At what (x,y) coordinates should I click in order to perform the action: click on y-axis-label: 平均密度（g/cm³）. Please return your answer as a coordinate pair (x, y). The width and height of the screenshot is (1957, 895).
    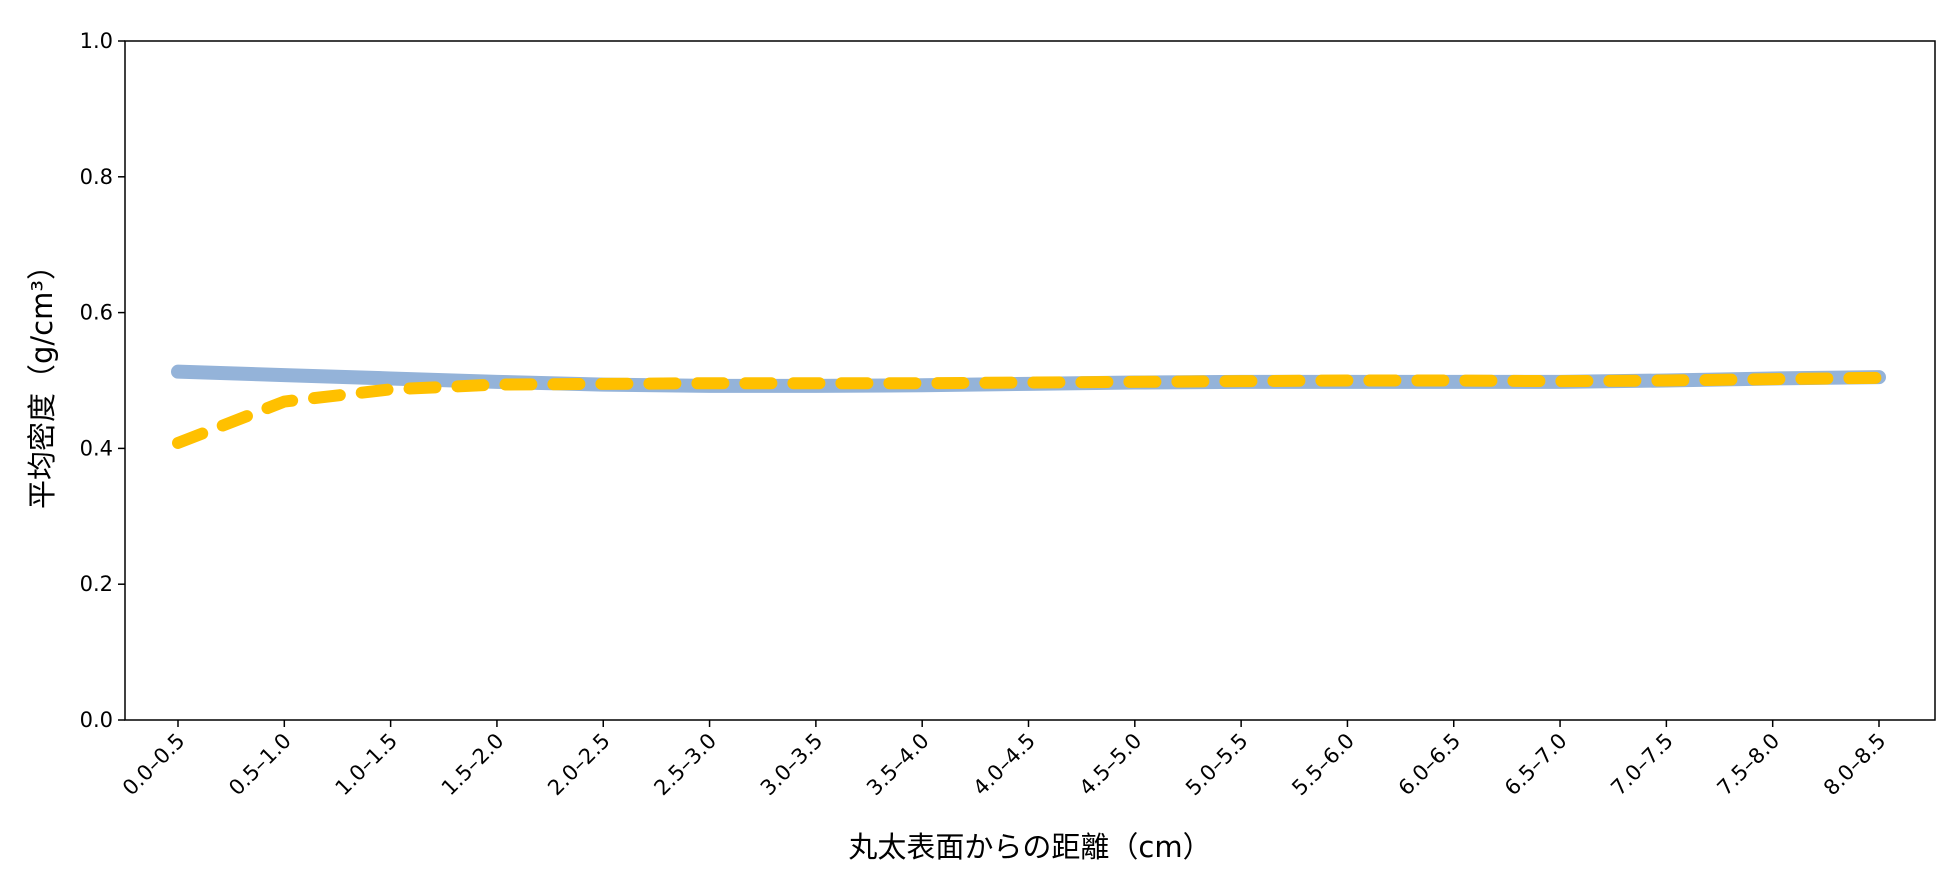
    Looking at the image, I should click on (42, 380).